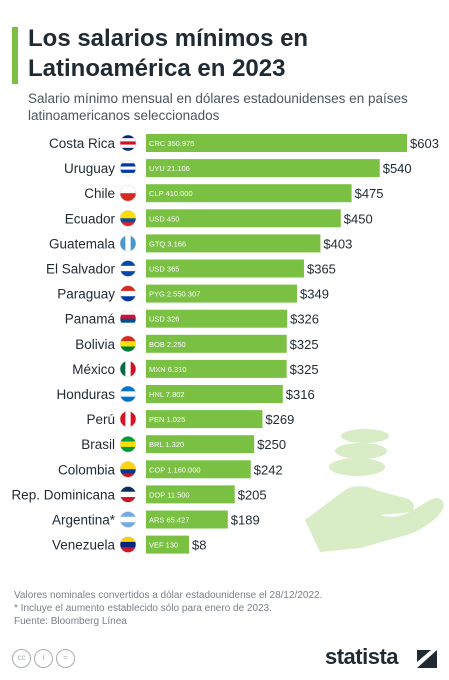 This screenshot has width=449, height=680. Describe the element at coordinates (362, 656) in the screenshot. I see `brand-logo-text: statista` at that location.